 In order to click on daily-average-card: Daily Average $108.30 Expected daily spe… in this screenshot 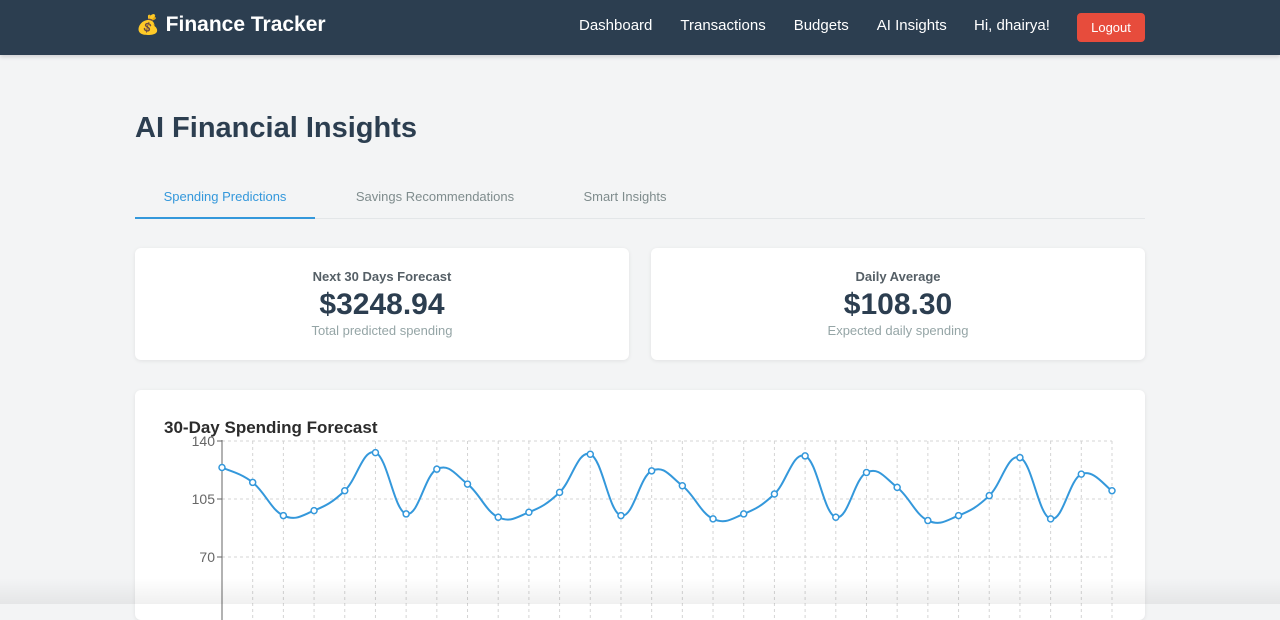, I will do `click(898, 304)`.